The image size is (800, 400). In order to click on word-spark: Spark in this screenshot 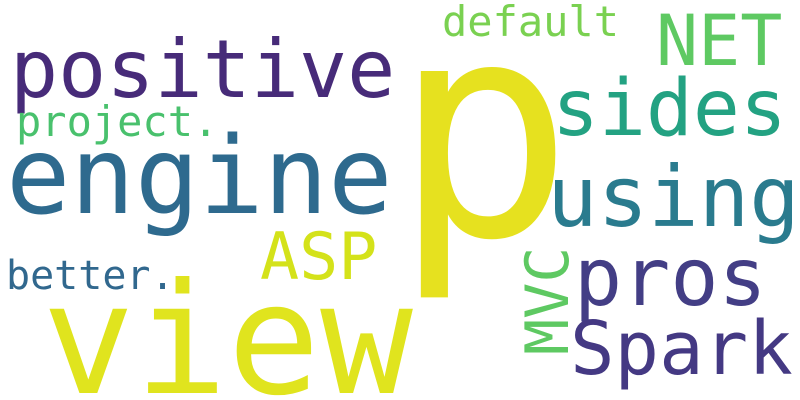, I will do `click(681, 349)`.